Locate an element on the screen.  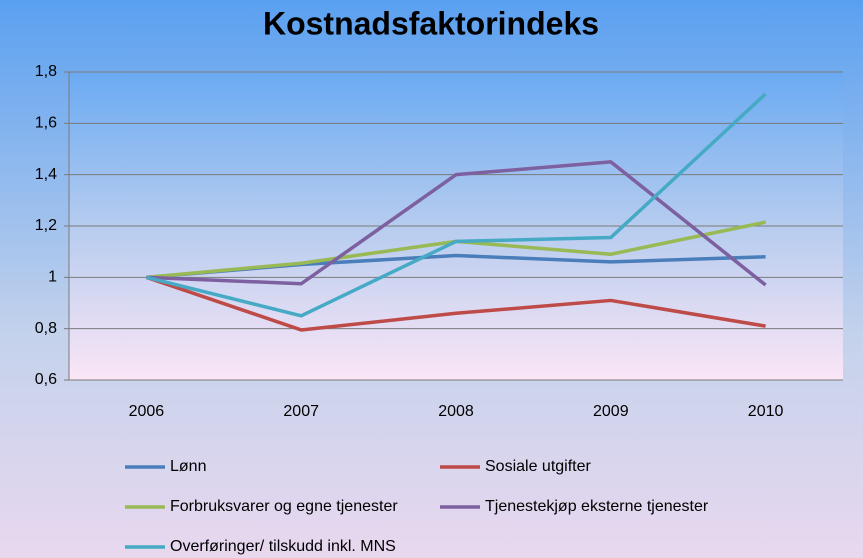
x-tick-label: 2007 is located at coordinates (301, 411).